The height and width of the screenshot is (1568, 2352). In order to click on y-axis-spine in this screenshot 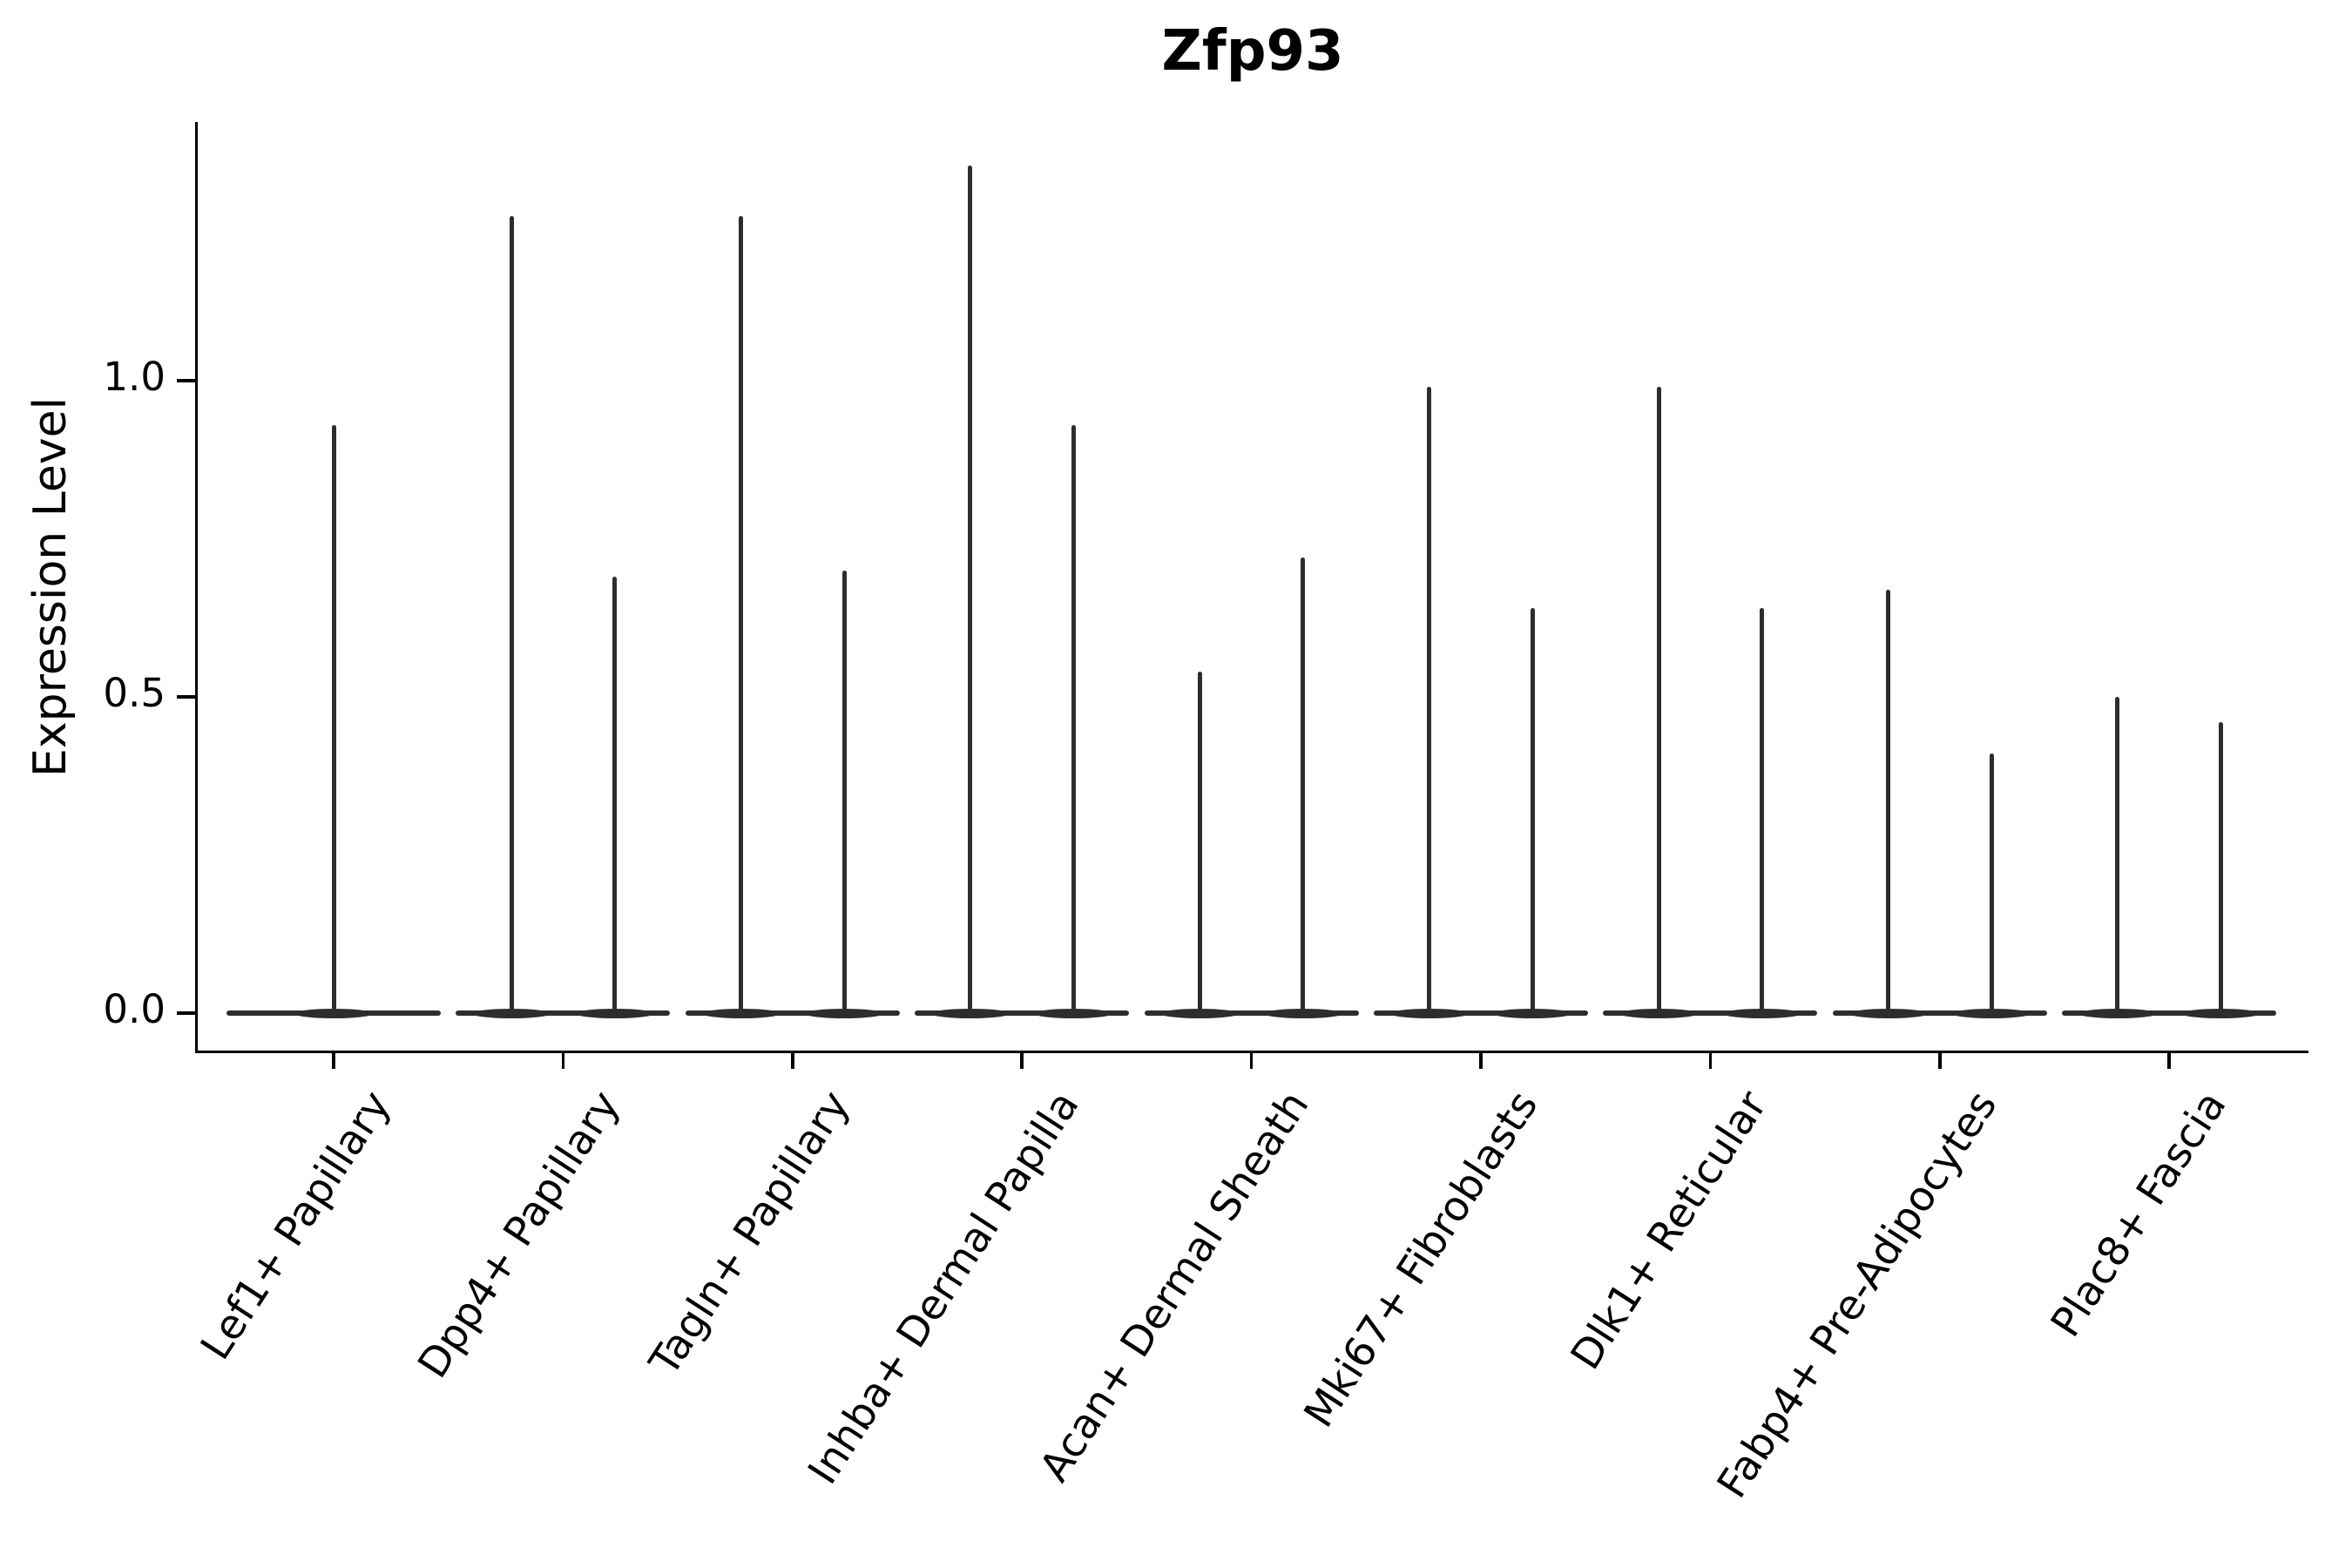, I will do `click(196, 587)`.